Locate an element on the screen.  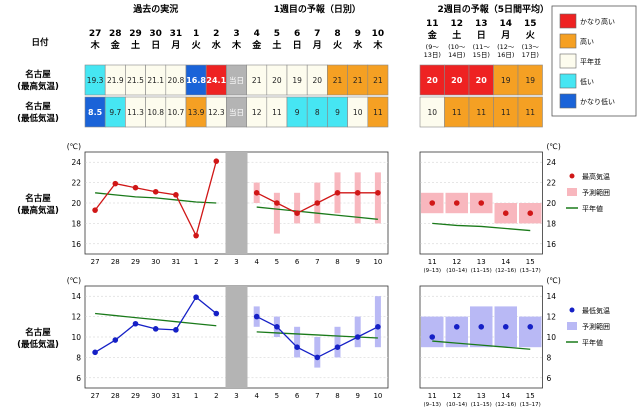
table-cell is located at coordinates (378, 112).